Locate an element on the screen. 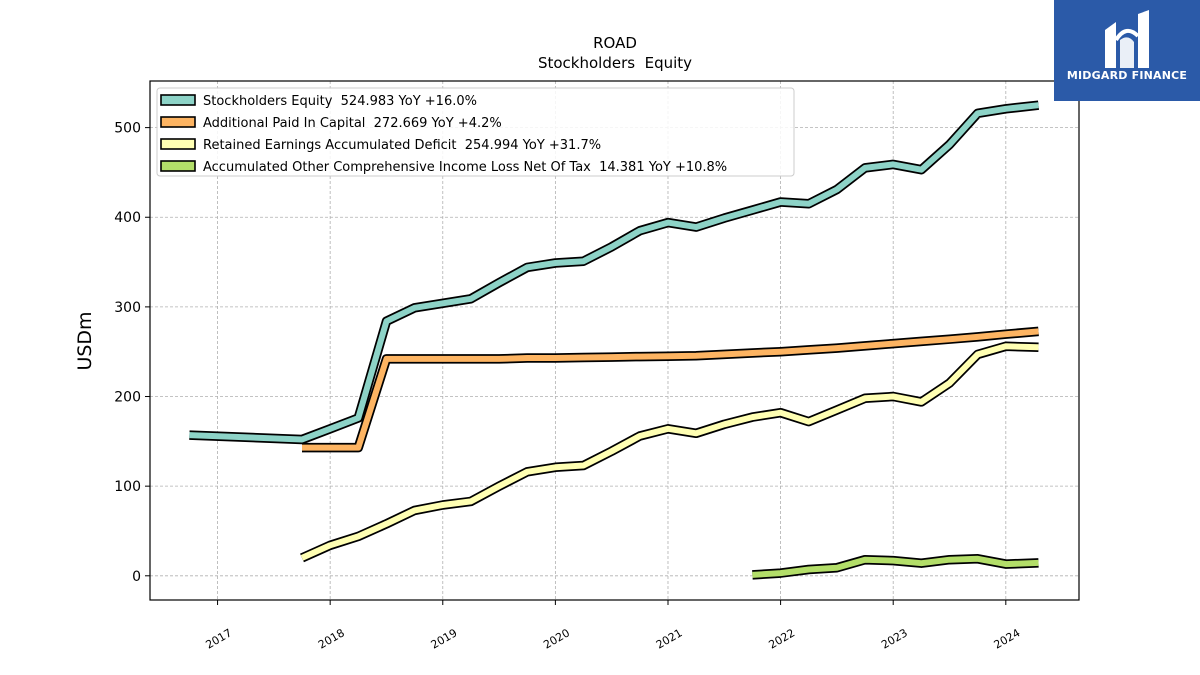 This screenshot has width=1200, height=675. legend-box is located at coordinates (475, 132).